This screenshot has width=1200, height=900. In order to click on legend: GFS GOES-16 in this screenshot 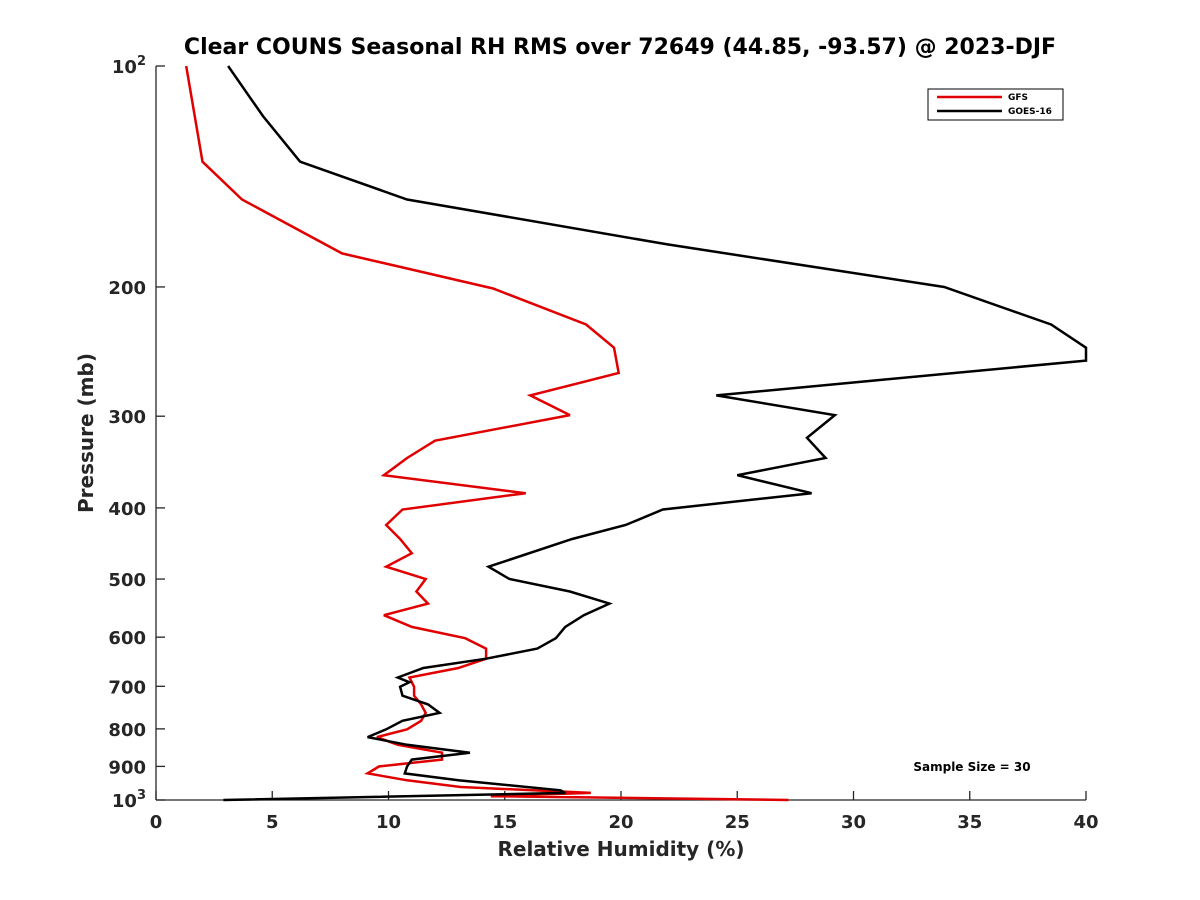, I will do `click(995, 104)`.